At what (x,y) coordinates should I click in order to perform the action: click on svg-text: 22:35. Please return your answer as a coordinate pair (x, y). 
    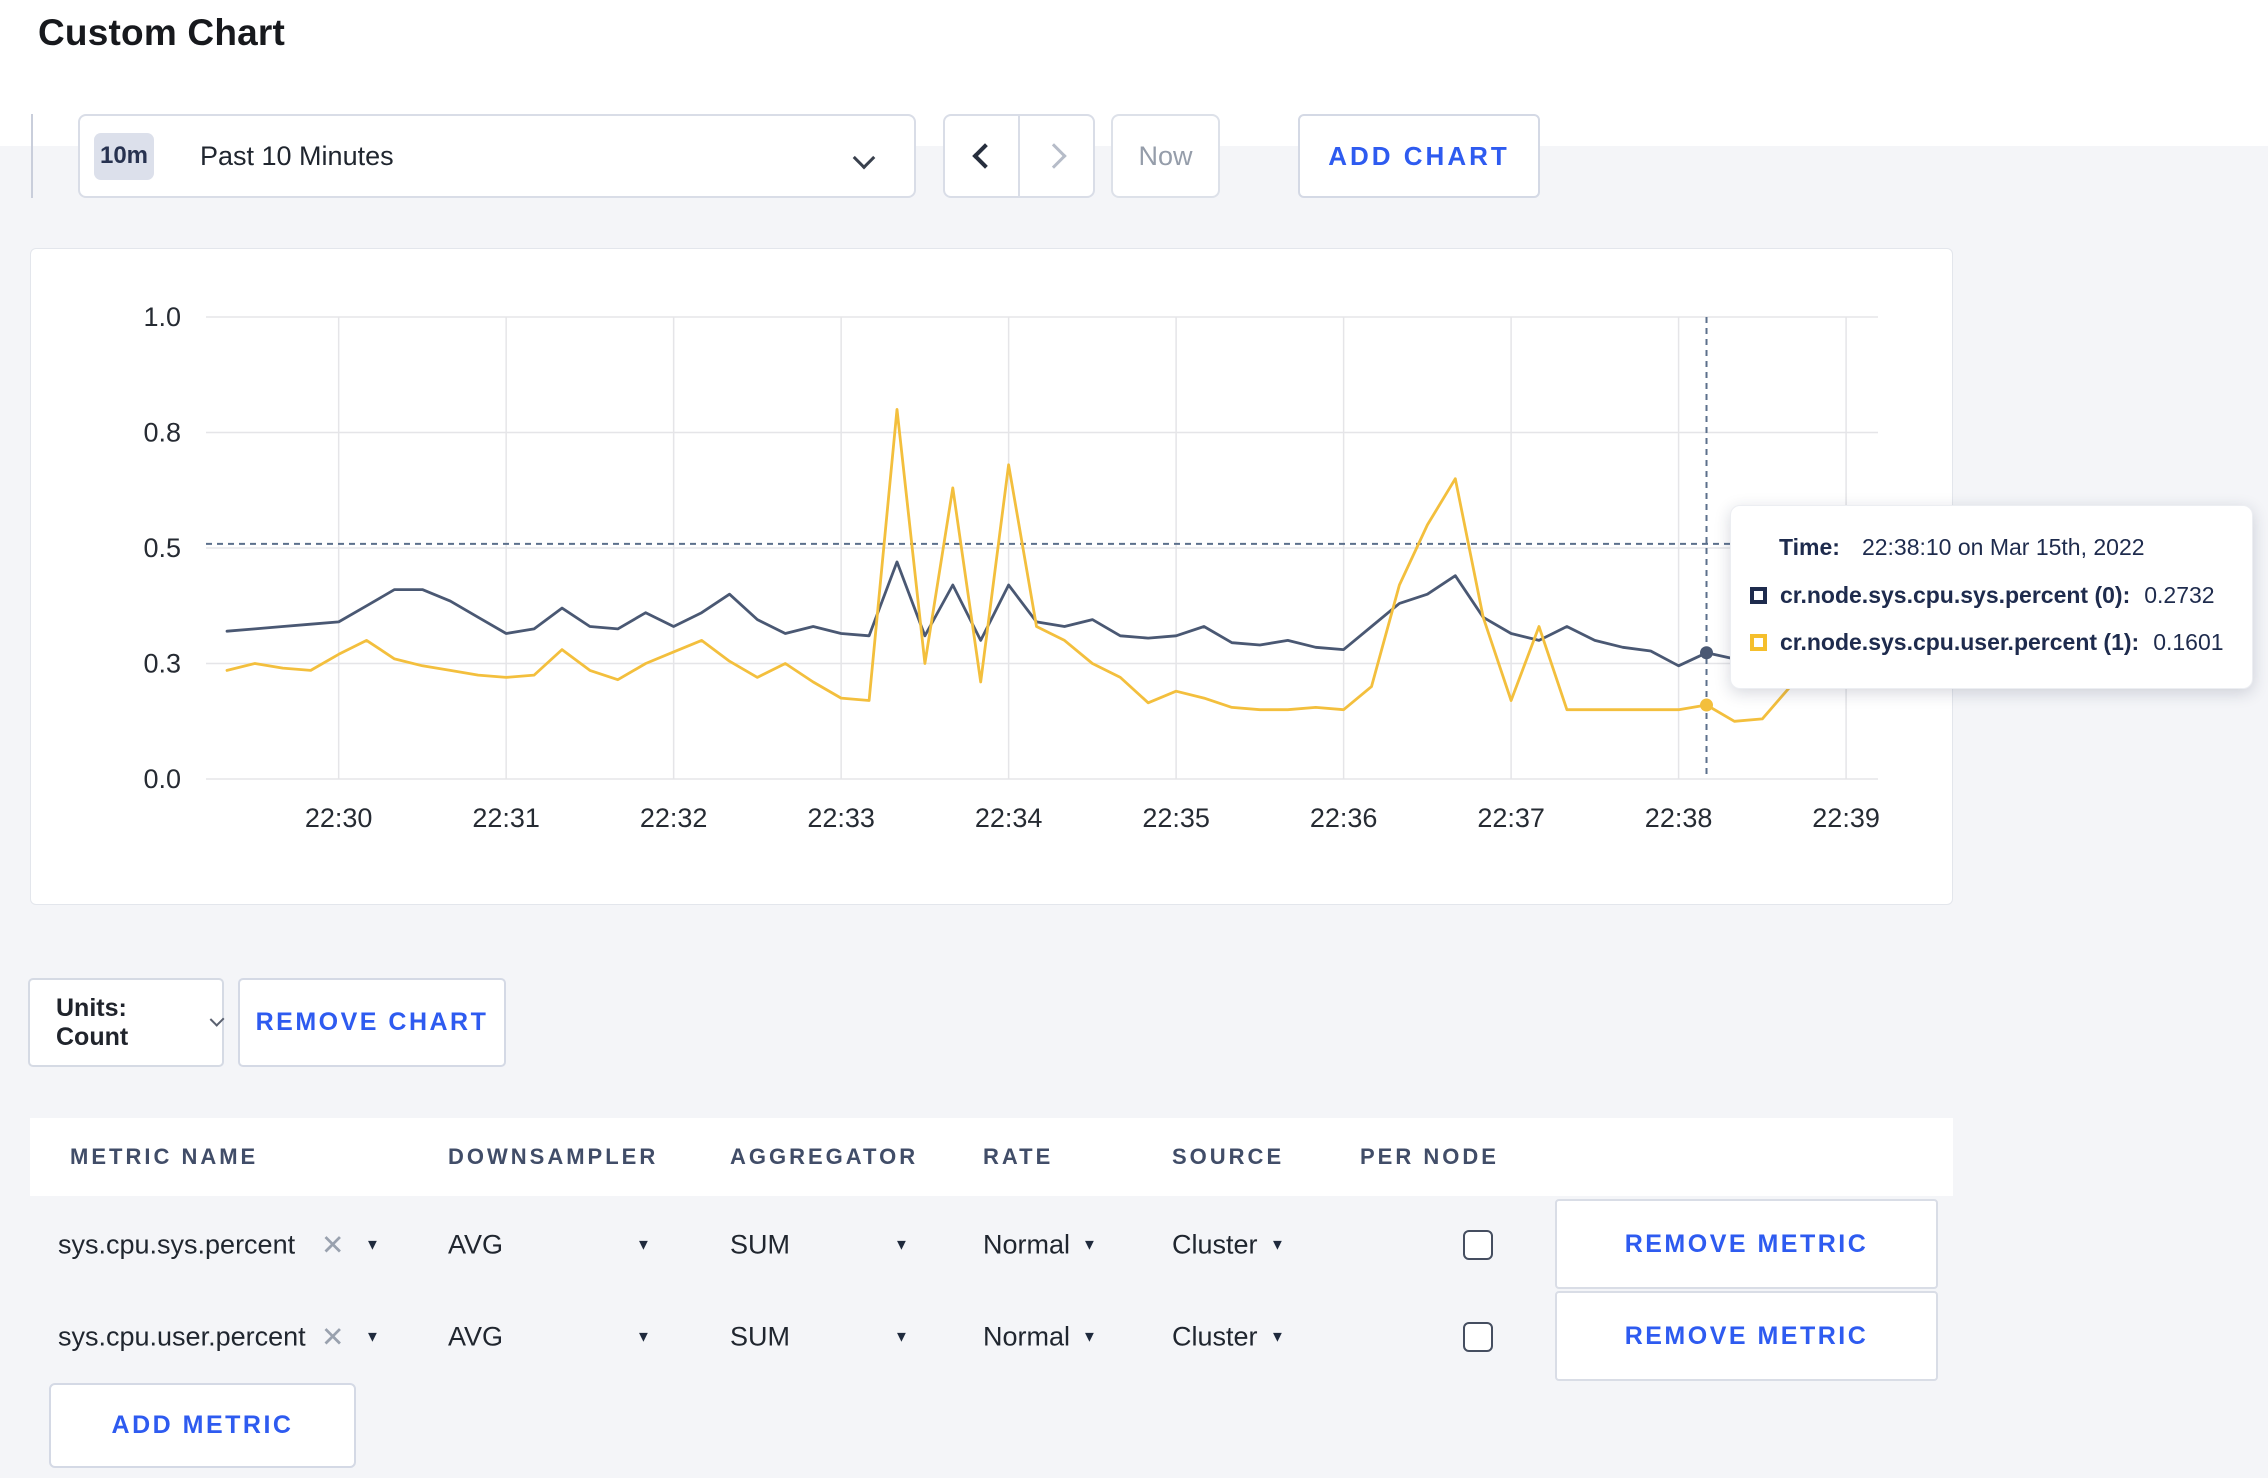
    Looking at the image, I should click on (1176, 818).